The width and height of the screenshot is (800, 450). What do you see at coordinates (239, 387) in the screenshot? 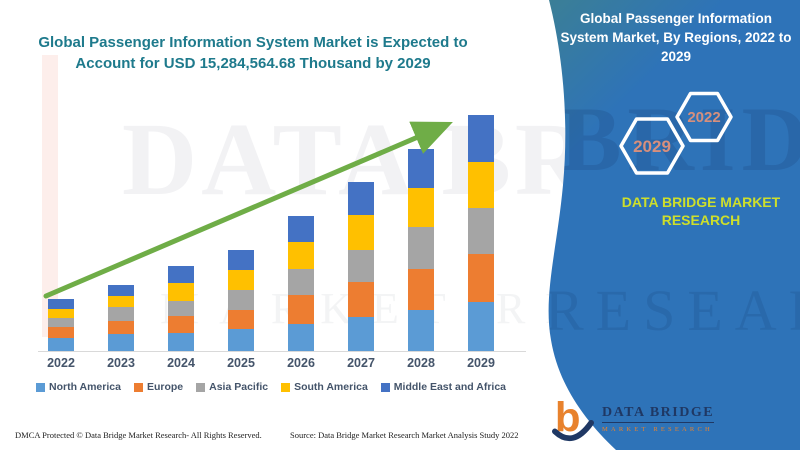
I see `legend-label: Asia Pacific` at bounding box center [239, 387].